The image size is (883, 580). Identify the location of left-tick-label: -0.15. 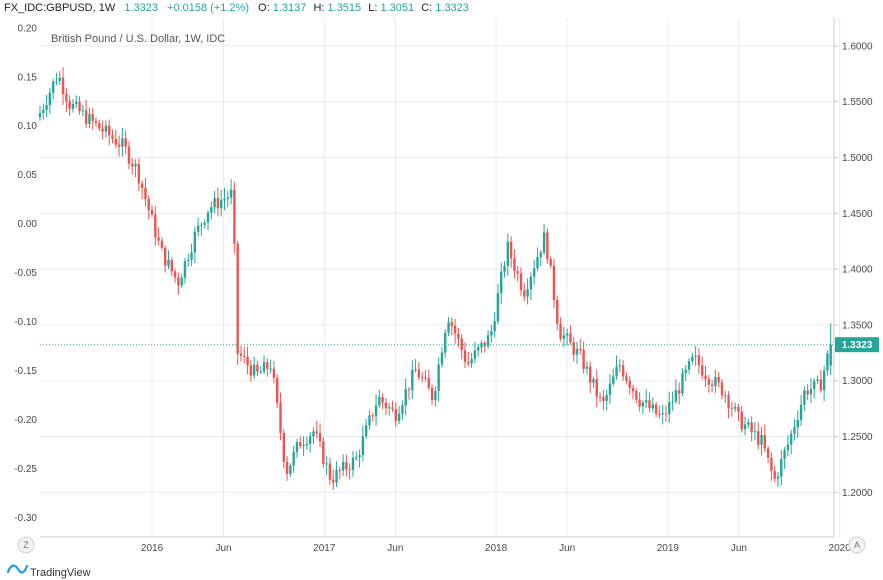
(25, 371).